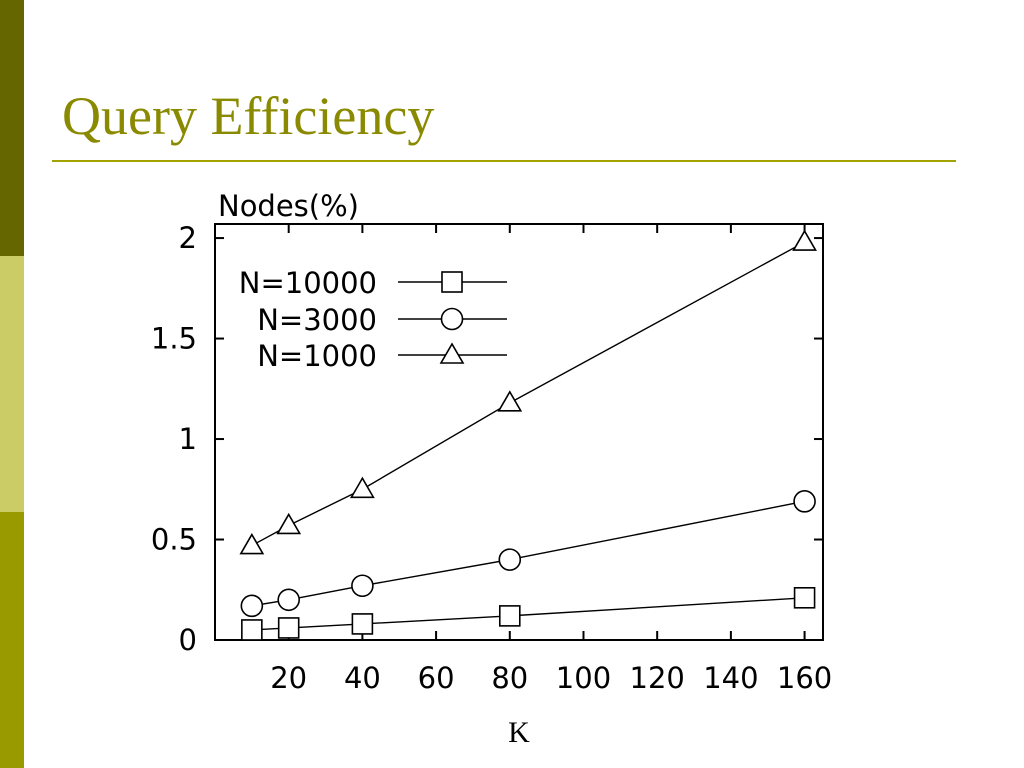 Image resolution: width=1024 pixels, height=768 pixels. I want to click on y-tick-label: 0.5, so click(174, 540).